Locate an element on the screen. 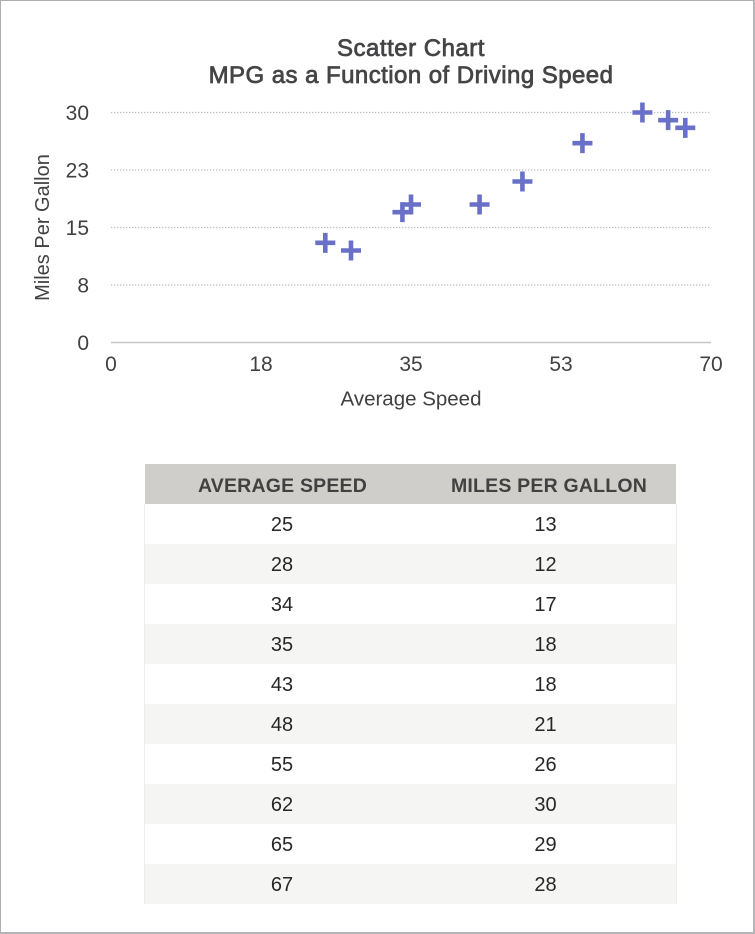 This screenshot has height=934, width=755. svg-text: 70 is located at coordinates (710, 364).